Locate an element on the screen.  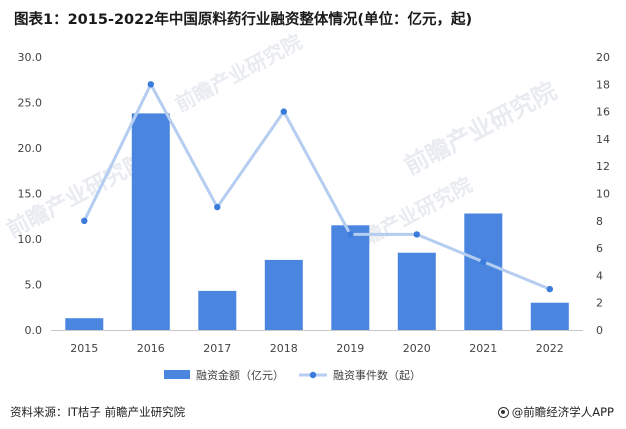
x-axis-tick-label: 2020 is located at coordinates (417, 348).